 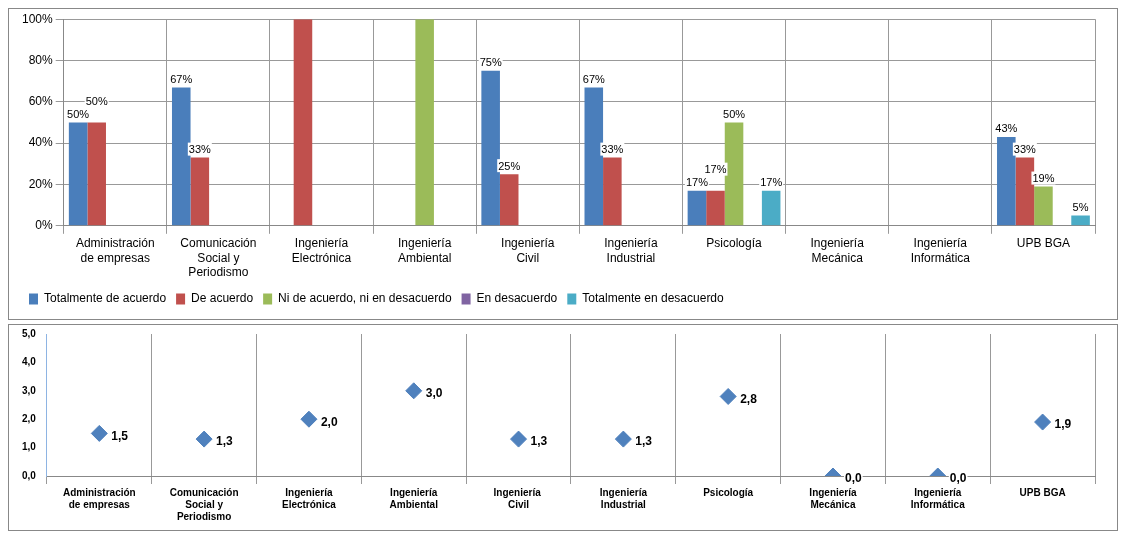 What do you see at coordinates (517, 298) in the screenshot?
I see `legend-label: En desacuerdo` at bounding box center [517, 298].